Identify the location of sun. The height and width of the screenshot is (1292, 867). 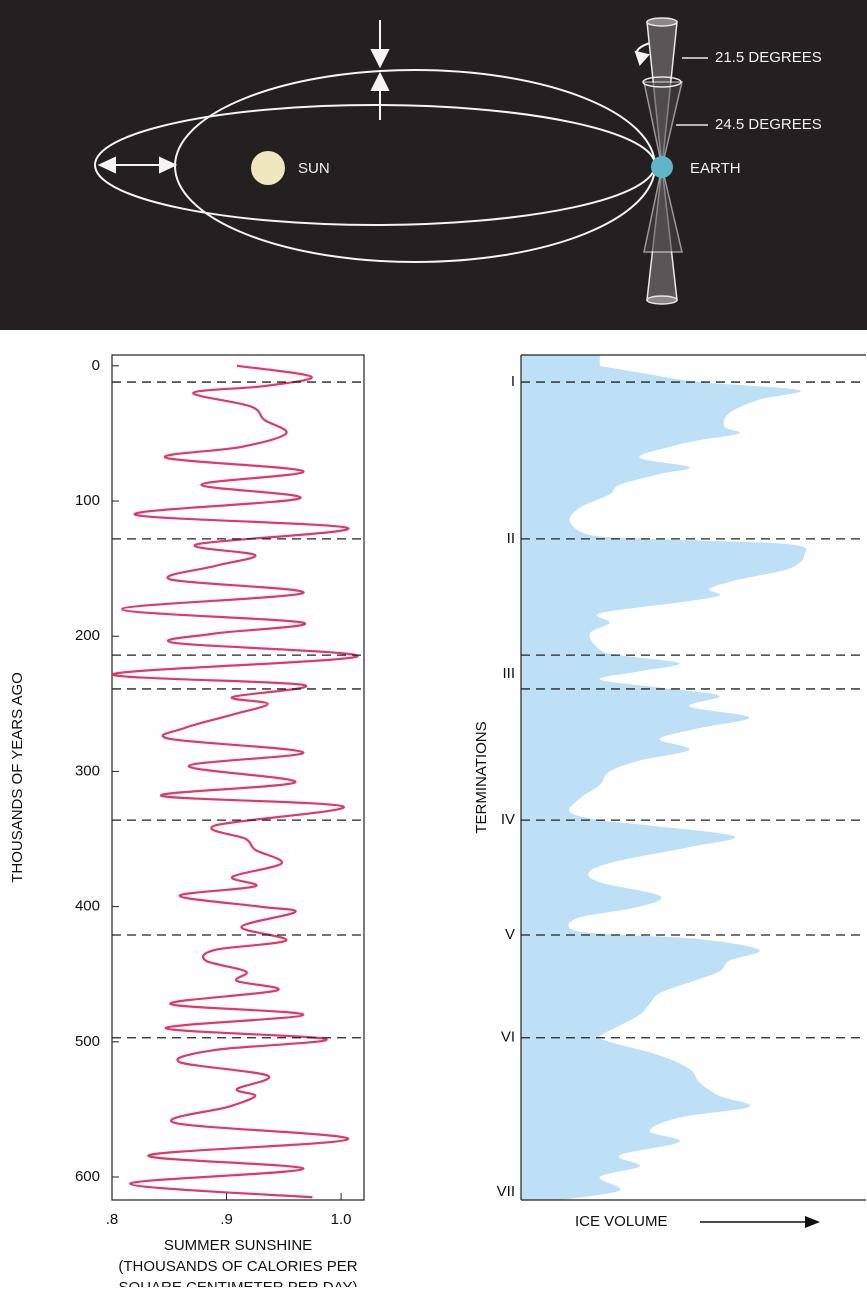
(268, 168).